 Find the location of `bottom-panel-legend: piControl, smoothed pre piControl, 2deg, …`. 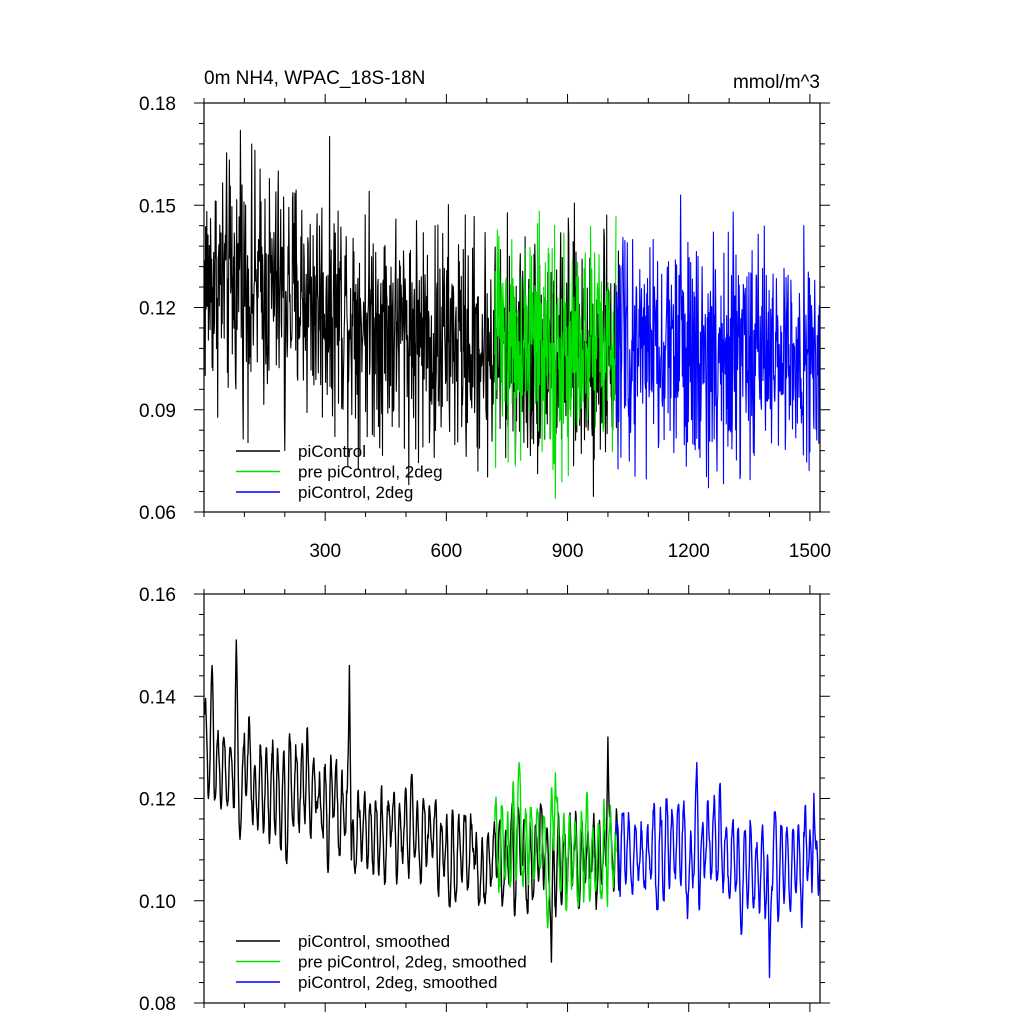

bottom-panel-legend: piControl, smoothed pre piControl, 2deg, … is located at coordinates (381, 962).